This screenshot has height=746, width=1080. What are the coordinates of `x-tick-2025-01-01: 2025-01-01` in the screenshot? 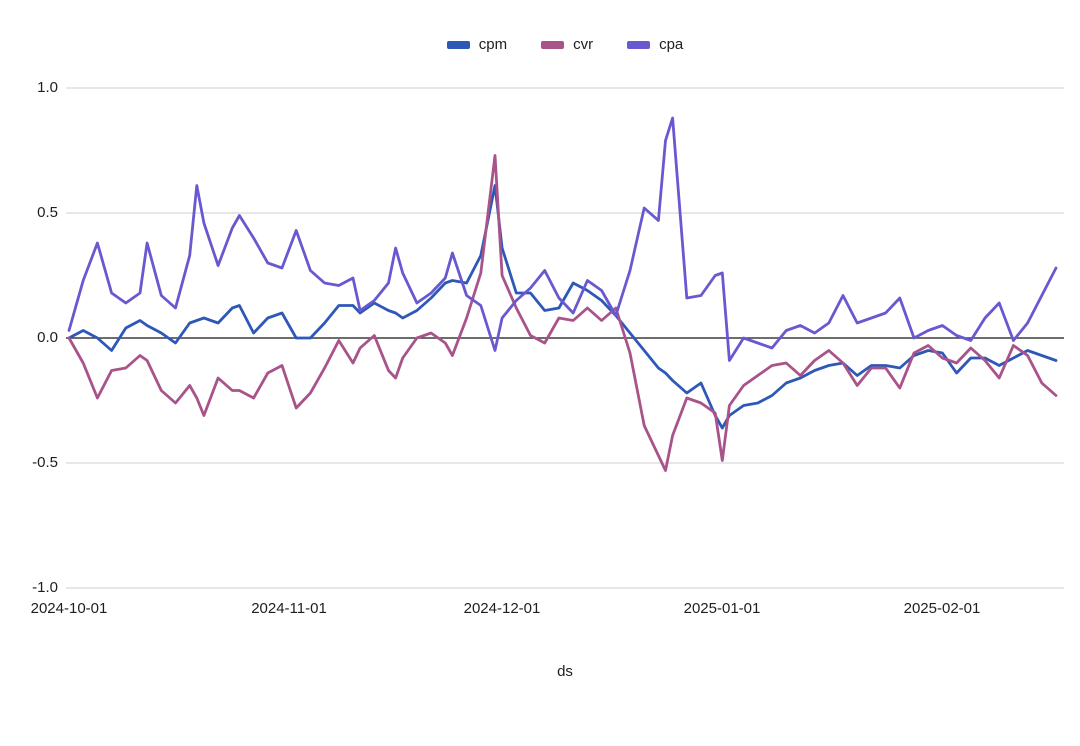 It's located at (722, 608).